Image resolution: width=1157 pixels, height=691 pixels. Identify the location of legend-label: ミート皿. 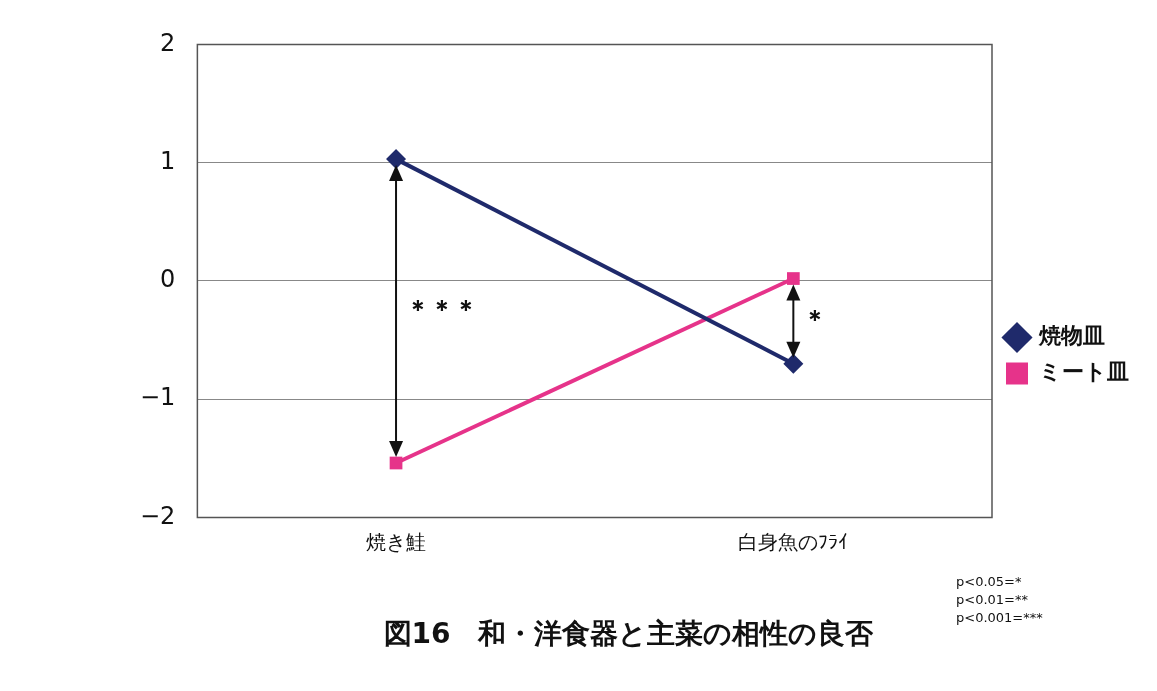
(1084, 372).